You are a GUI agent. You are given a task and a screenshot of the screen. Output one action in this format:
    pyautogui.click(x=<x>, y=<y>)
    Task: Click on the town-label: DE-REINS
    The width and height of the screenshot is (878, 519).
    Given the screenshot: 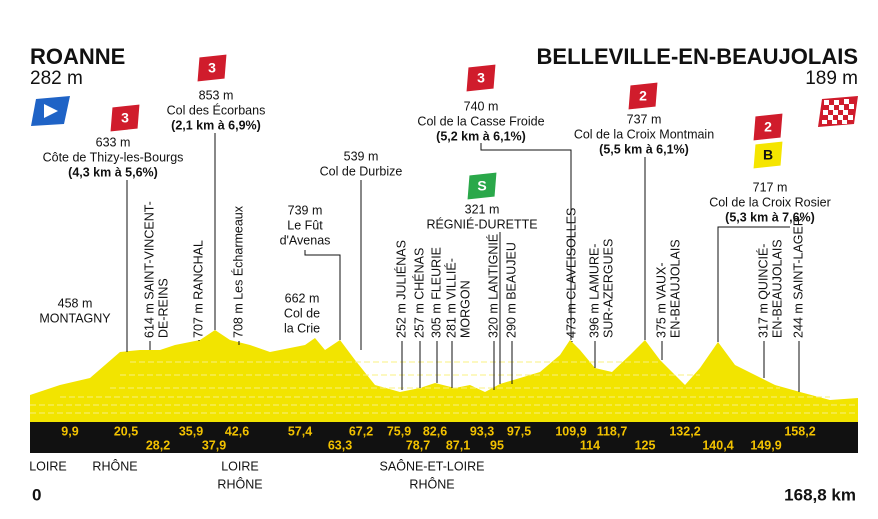 What is the action you would take?
    pyautogui.click(x=163, y=308)
    